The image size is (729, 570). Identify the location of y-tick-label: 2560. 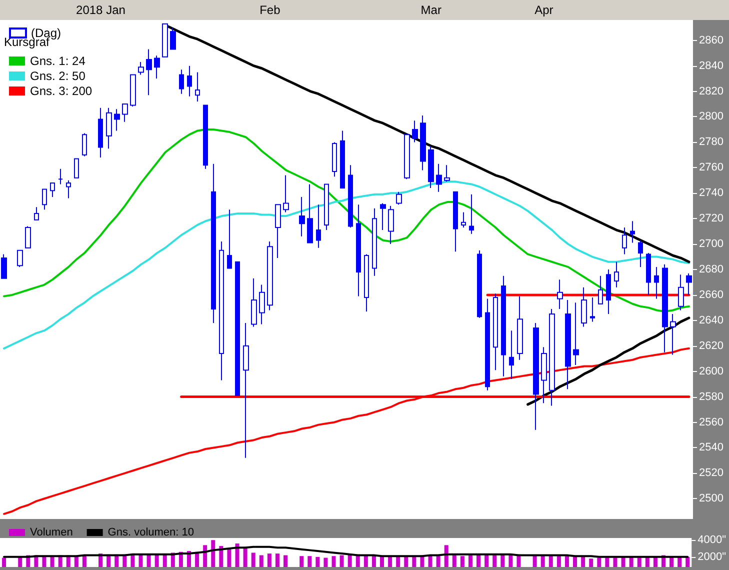
(711, 422).